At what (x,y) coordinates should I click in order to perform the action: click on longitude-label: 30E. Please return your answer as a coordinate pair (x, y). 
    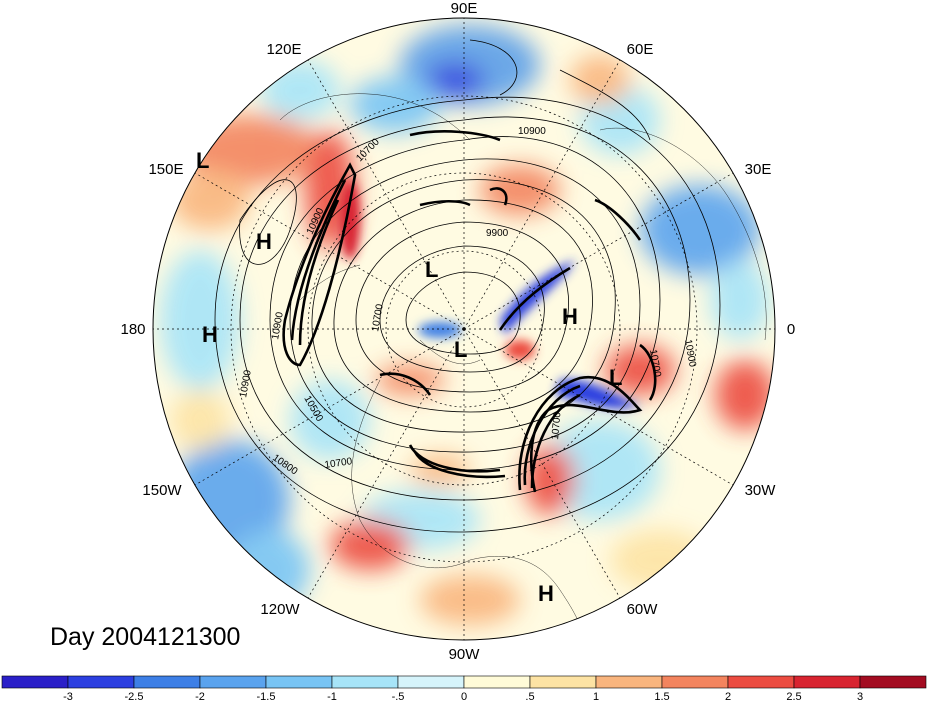
    Looking at the image, I should click on (758, 169).